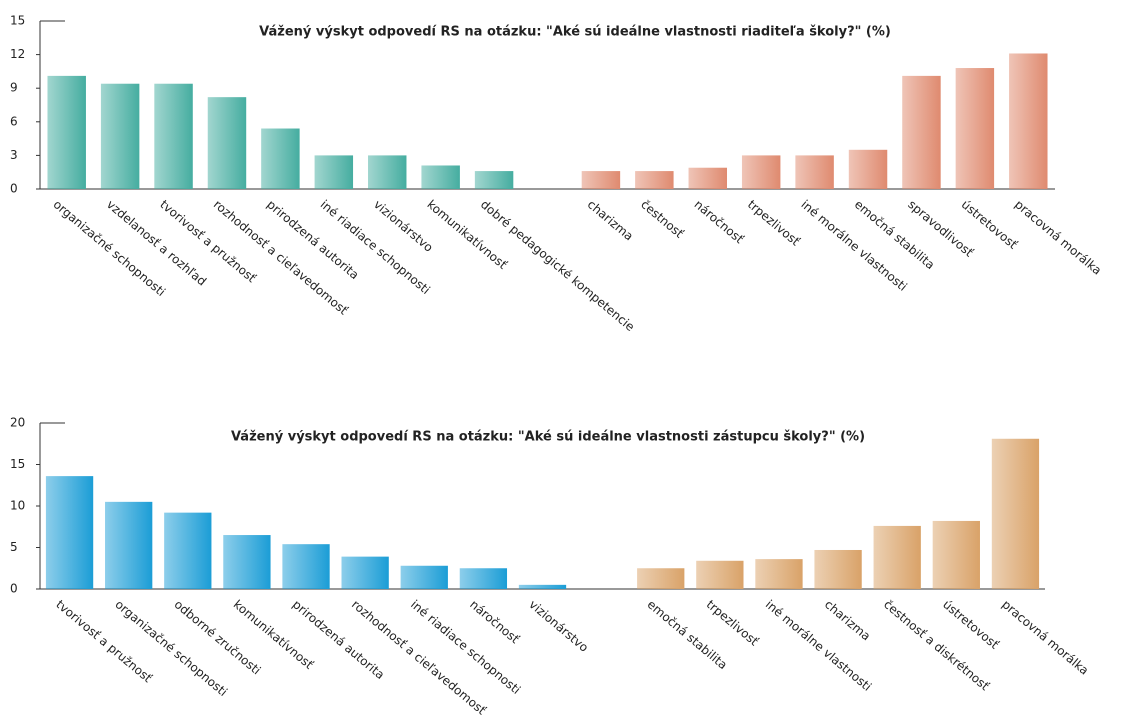  I want to click on y-tick-label: 5, so click(14, 547).